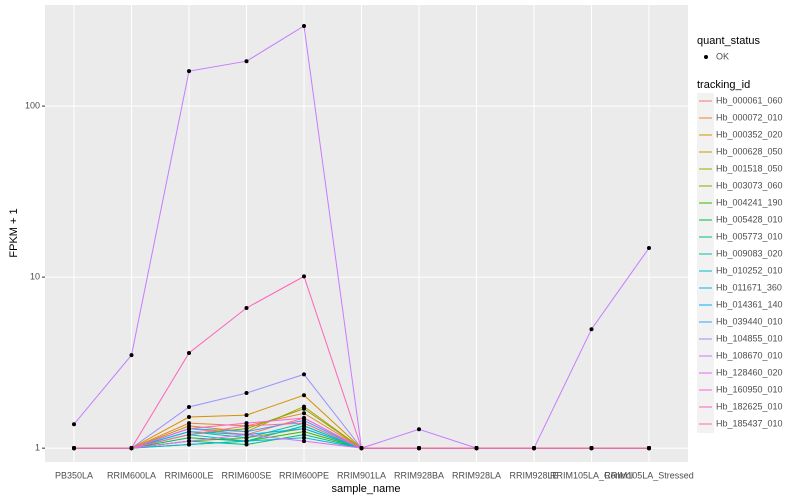  Describe the element at coordinates (728, 41) in the screenshot. I see `legend-title: quant_status` at that location.